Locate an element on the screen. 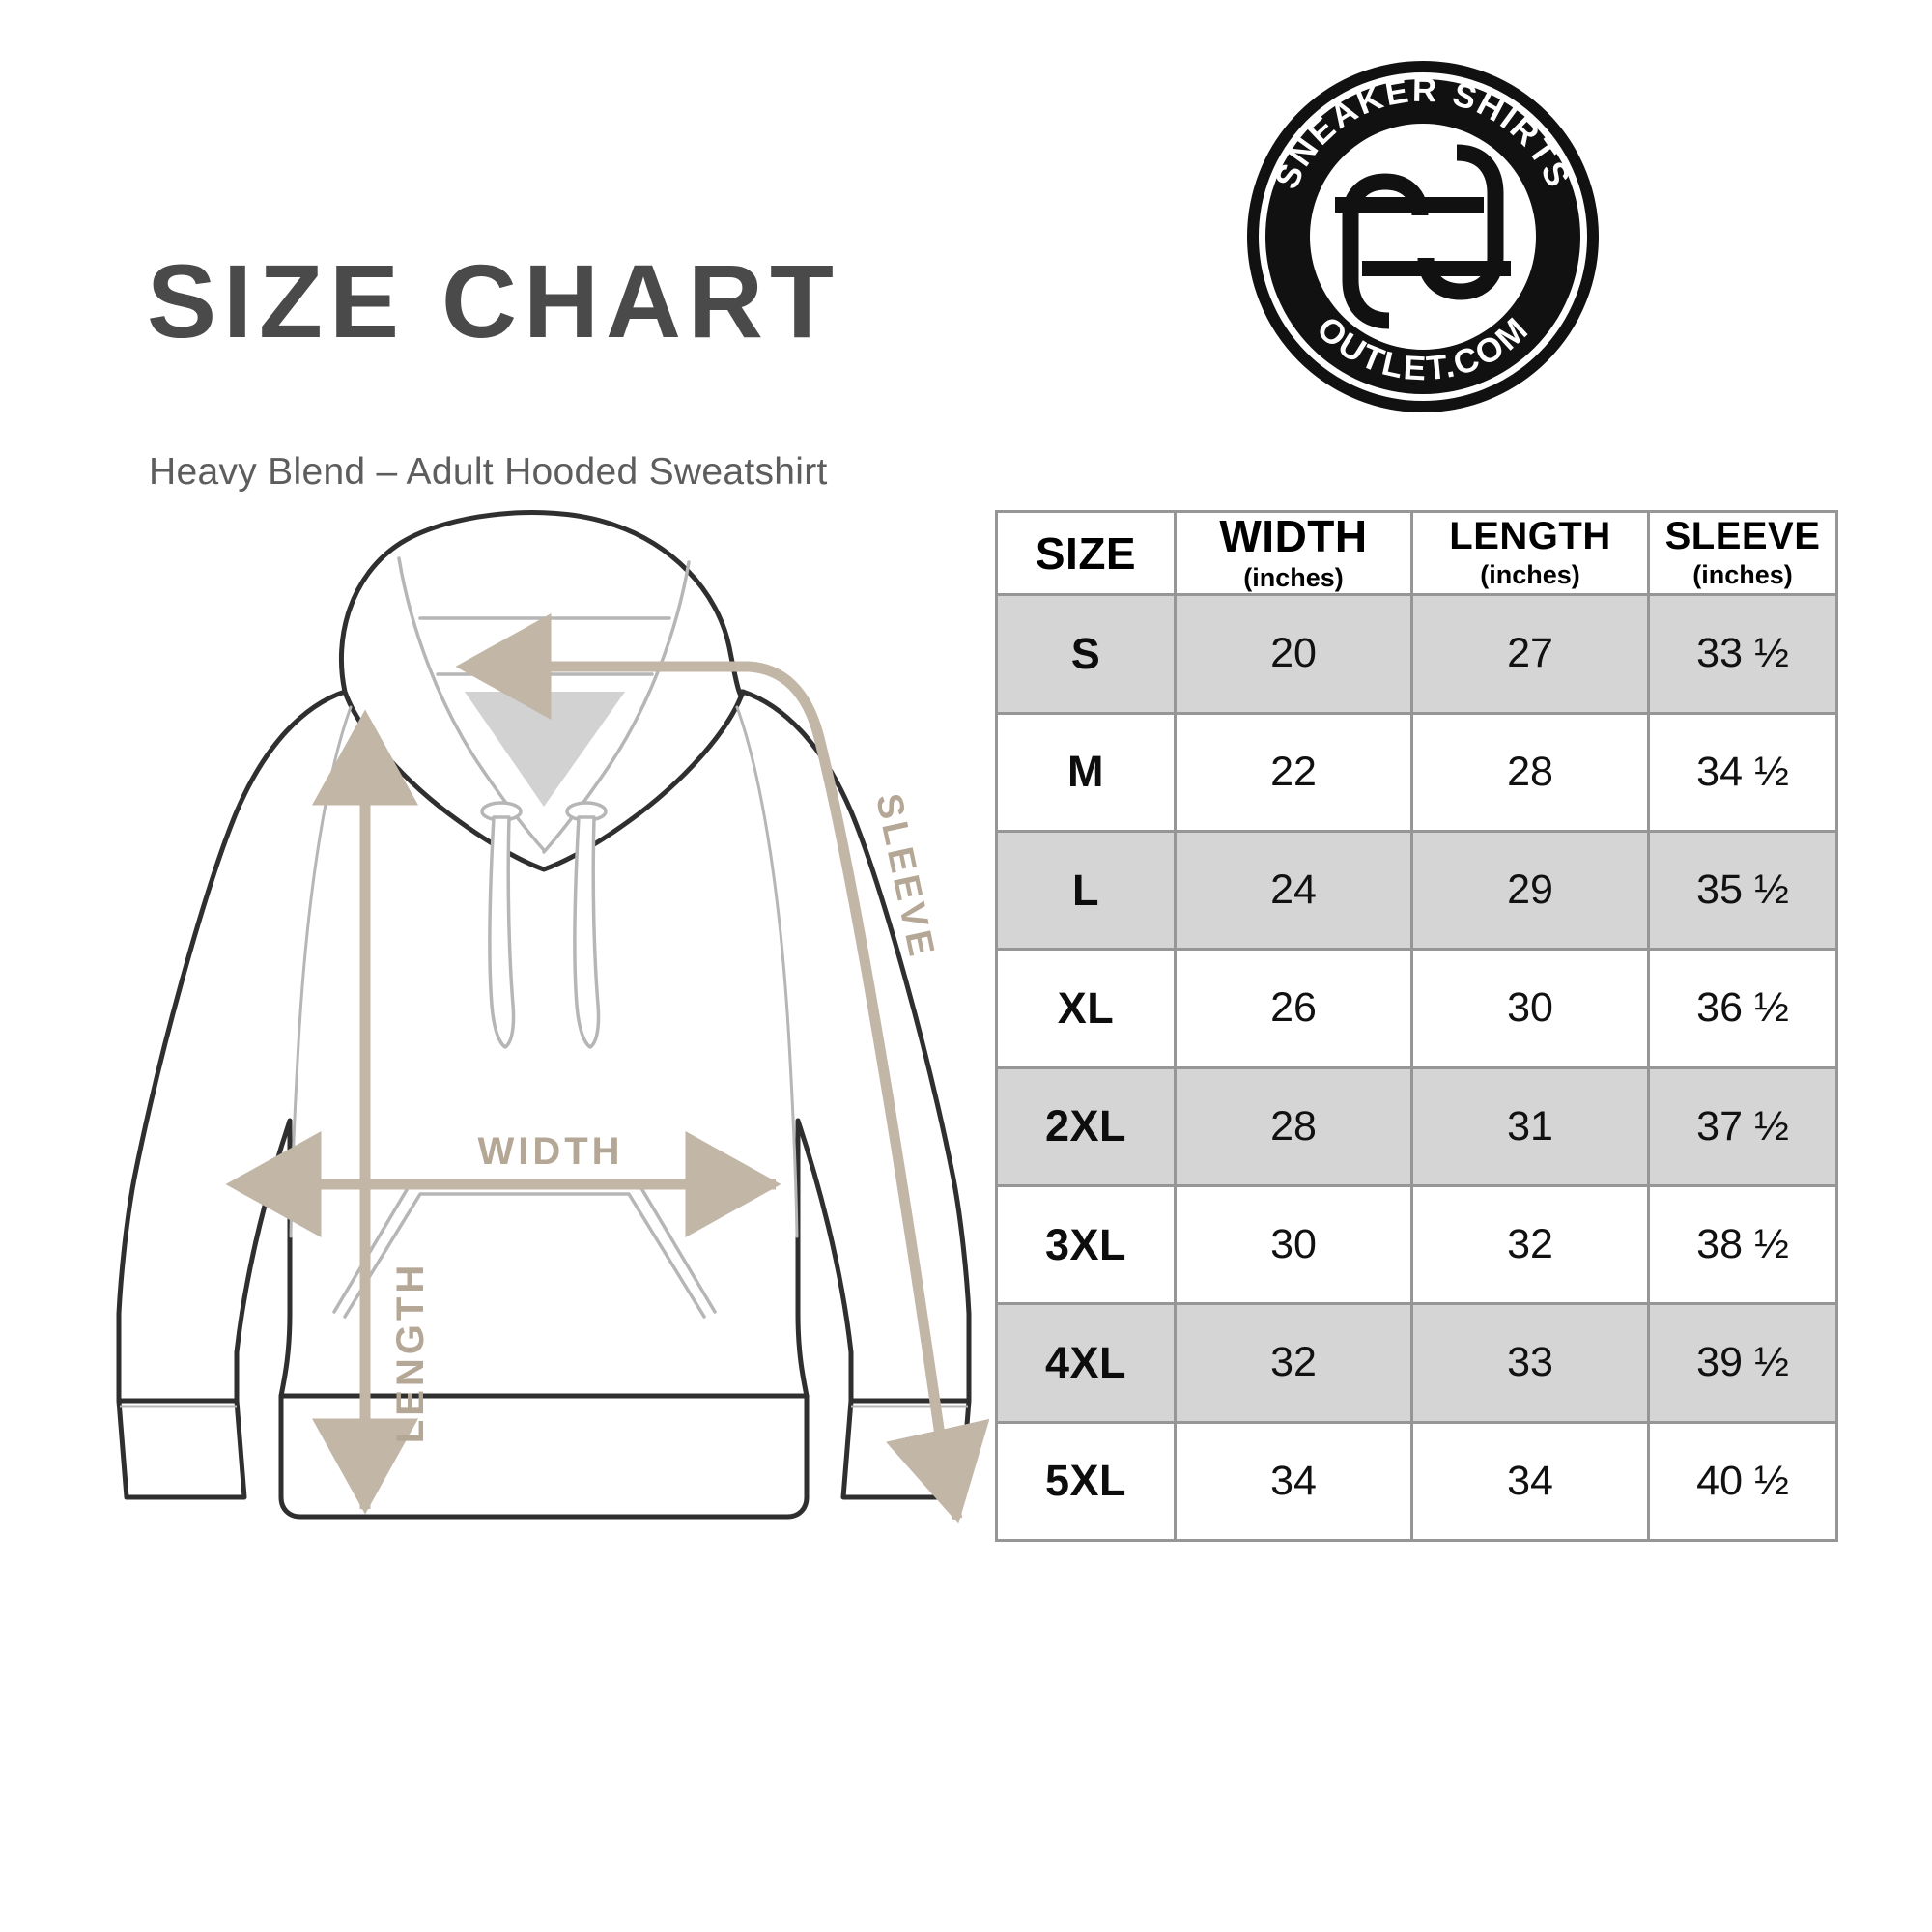  cell-sleeve: 37 ½ is located at coordinates (1742, 1126).